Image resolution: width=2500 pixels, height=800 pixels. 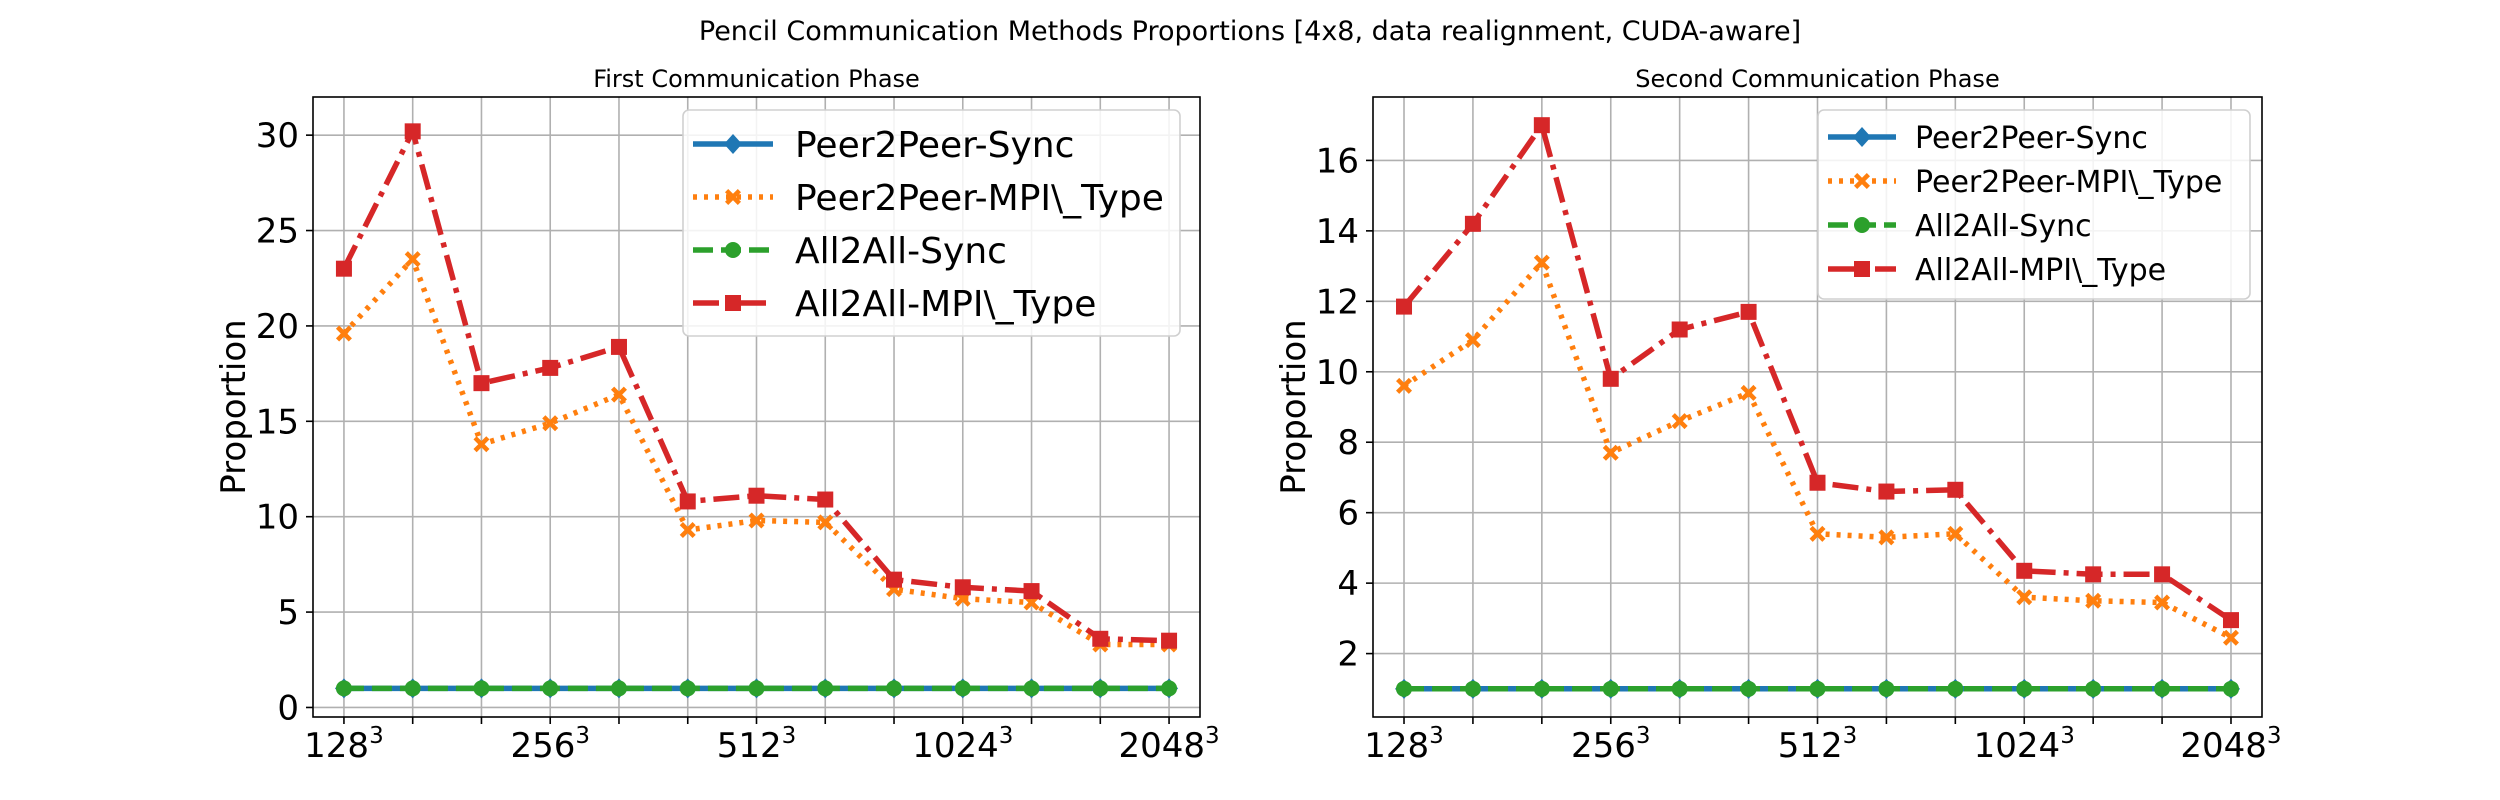 I want to click on x-tick-label: 5123, so click(x=1818, y=744).